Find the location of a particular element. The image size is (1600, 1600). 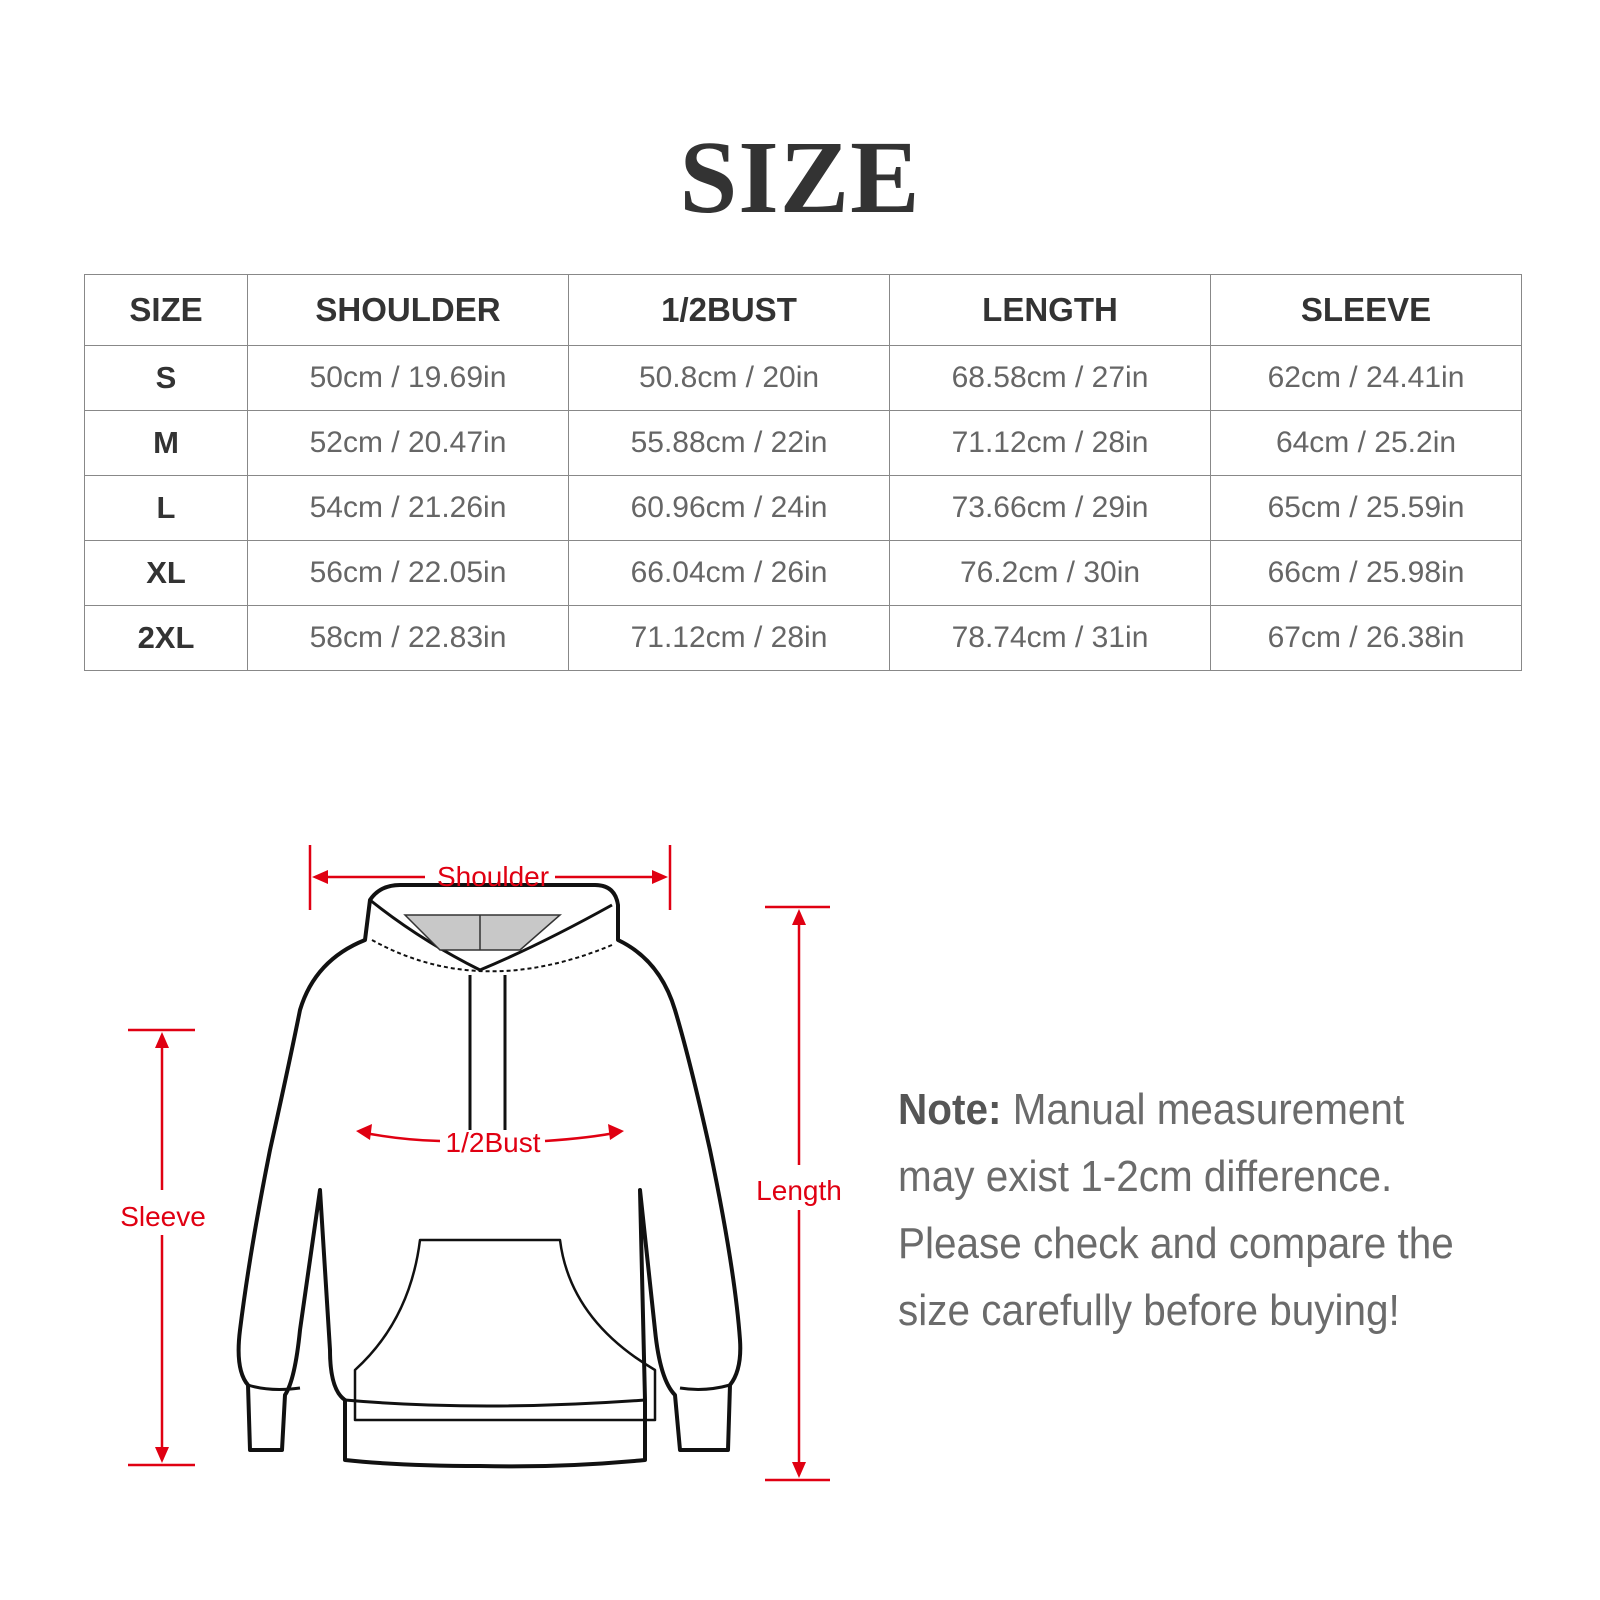

size-cell: XL is located at coordinates (166, 573).